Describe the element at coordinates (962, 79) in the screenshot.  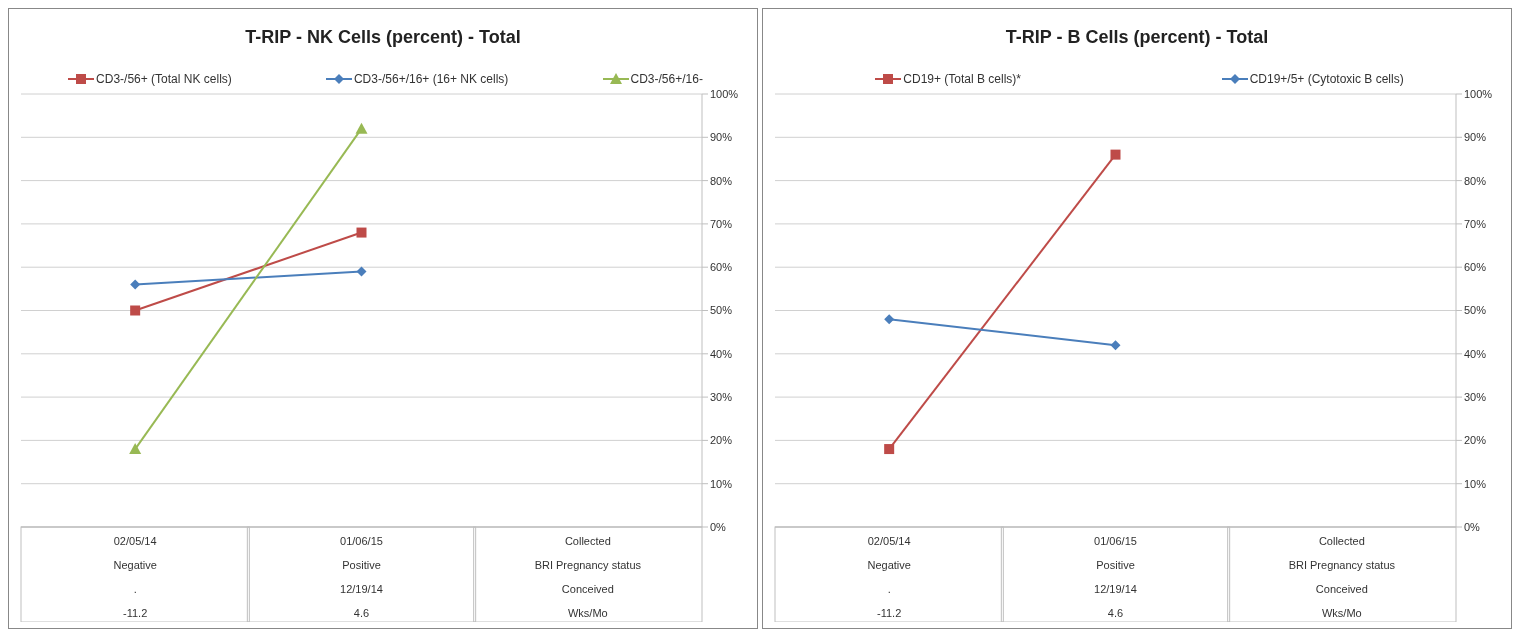
I see `legend-label: CD19+ (Total B cells)*` at that location.